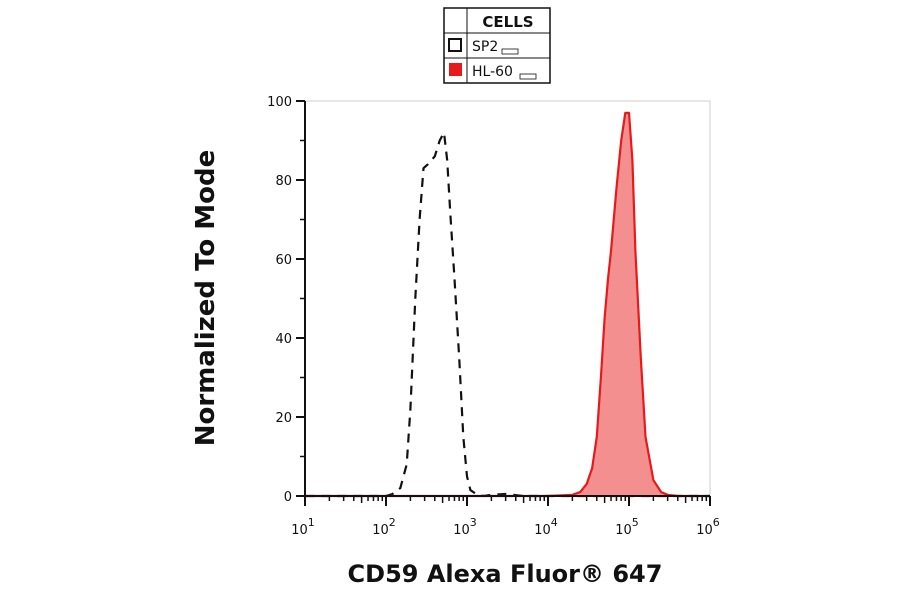 The height and width of the screenshot is (594, 900). What do you see at coordinates (206, 298) in the screenshot?
I see `y-axis-title: Normalized To Mode` at bounding box center [206, 298].